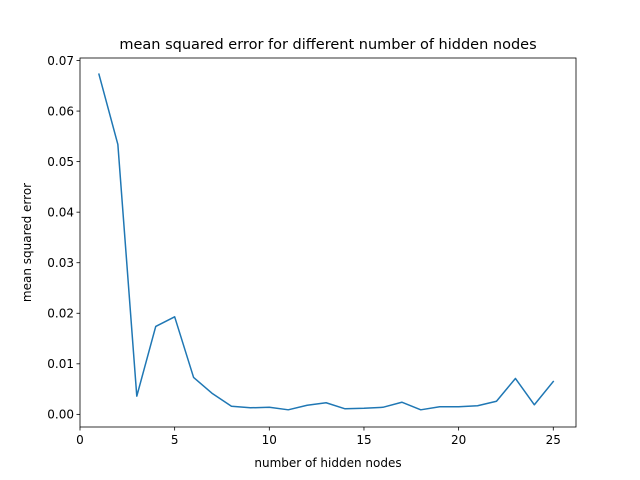 The height and width of the screenshot is (480, 640). What do you see at coordinates (80, 440) in the screenshot?
I see `x-tick-label: 0` at bounding box center [80, 440].